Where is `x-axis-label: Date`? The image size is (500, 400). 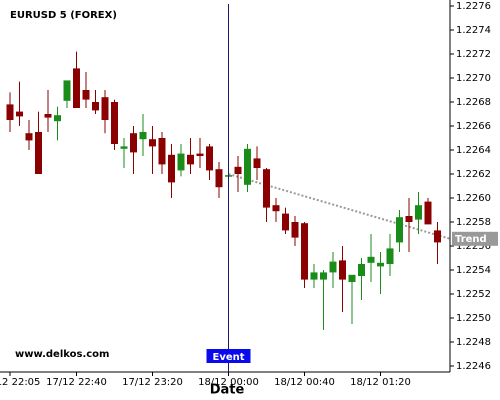 x-axis-label: Date is located at coordinates (227, 390).